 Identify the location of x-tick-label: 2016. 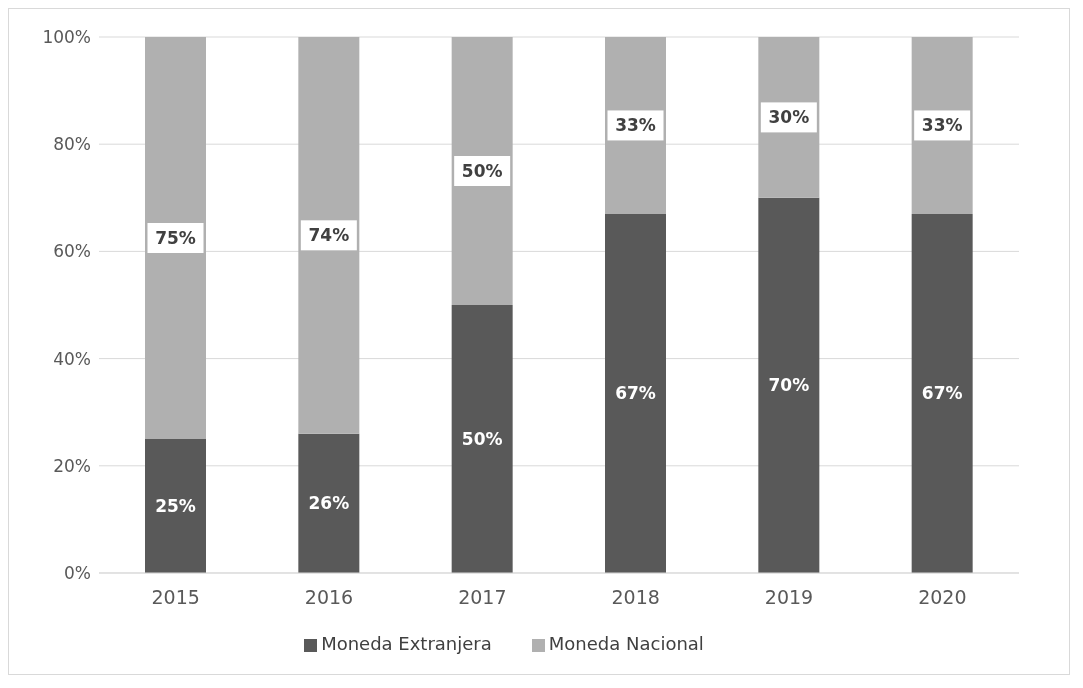
(329, 597).